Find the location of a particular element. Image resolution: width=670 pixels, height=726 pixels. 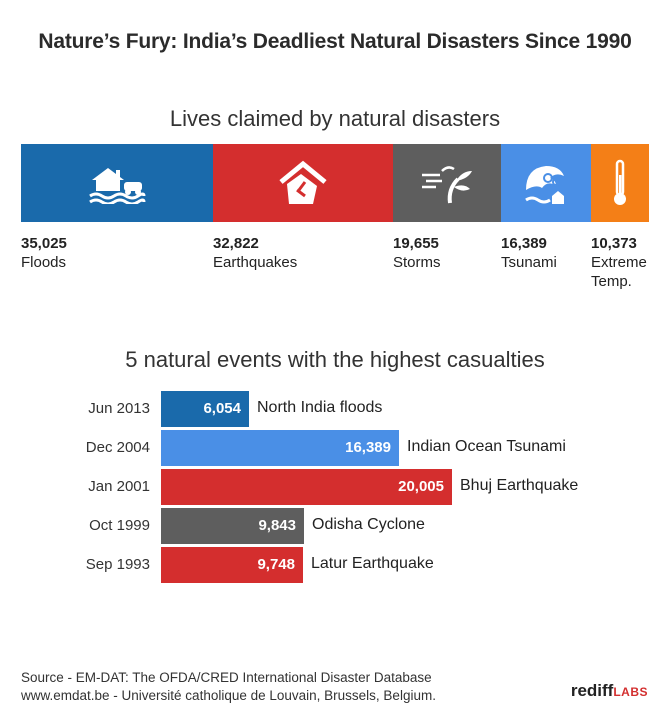

event-name: North India floods is located at coordinates (320, 407).